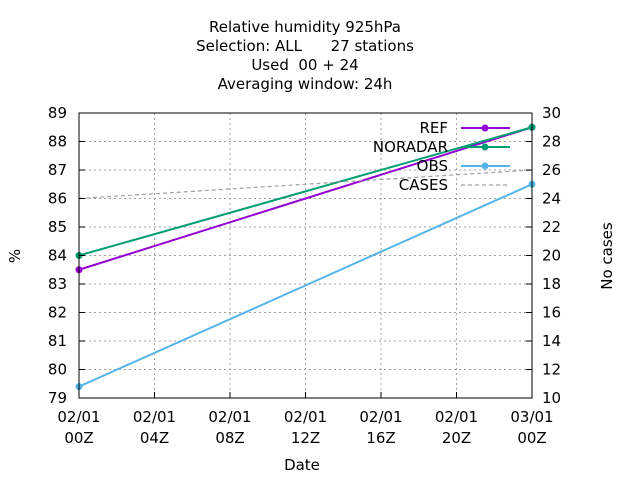  I want to click on y2-tick-label: 30, so click(551, 113).